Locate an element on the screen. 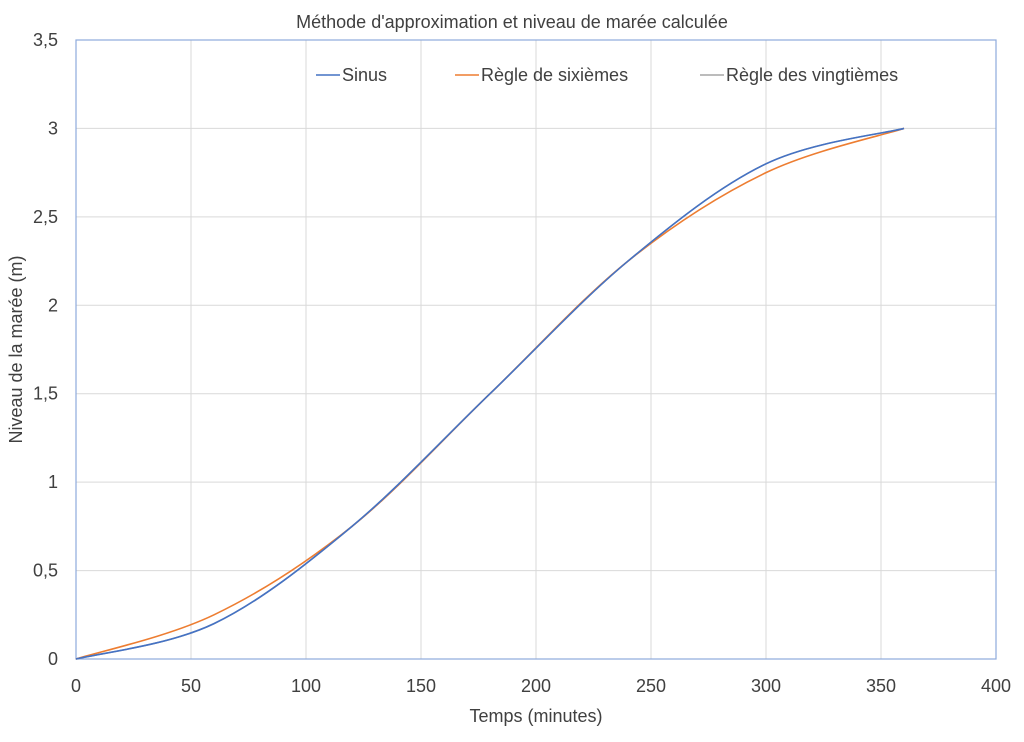  y-tick-label: 0,5 is located at coordinates (45, 571).